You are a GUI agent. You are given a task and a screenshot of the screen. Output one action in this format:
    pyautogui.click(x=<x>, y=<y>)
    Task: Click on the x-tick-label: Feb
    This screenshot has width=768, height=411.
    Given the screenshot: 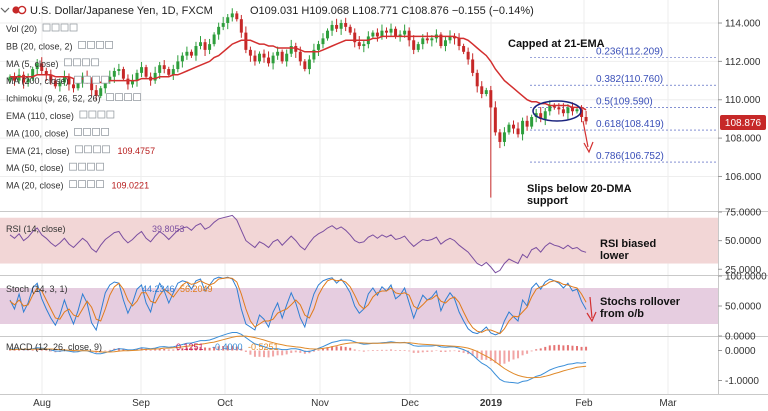 What is the action you would take?
    pyautogui.click(x=584, y=403)
    